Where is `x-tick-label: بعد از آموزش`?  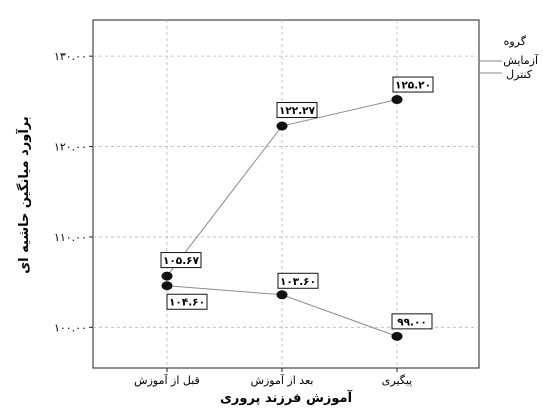 x-tick-label: بعد از آموزش is located at coordinates (282, 380).